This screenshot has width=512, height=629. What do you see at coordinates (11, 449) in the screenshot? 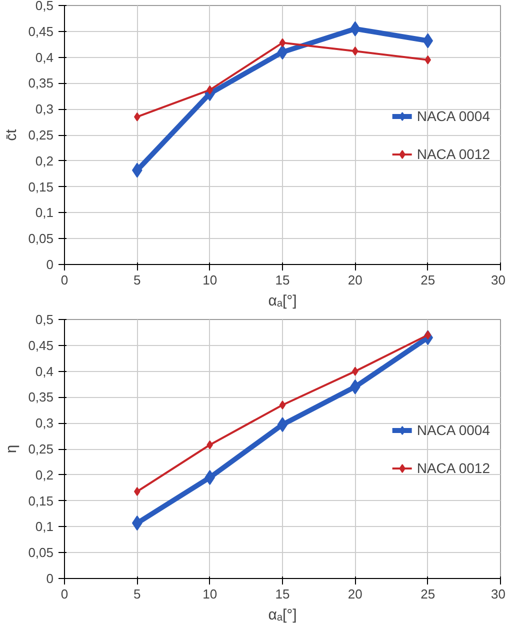
I see `y-axis-title: η` at bounding box center [11, 449].